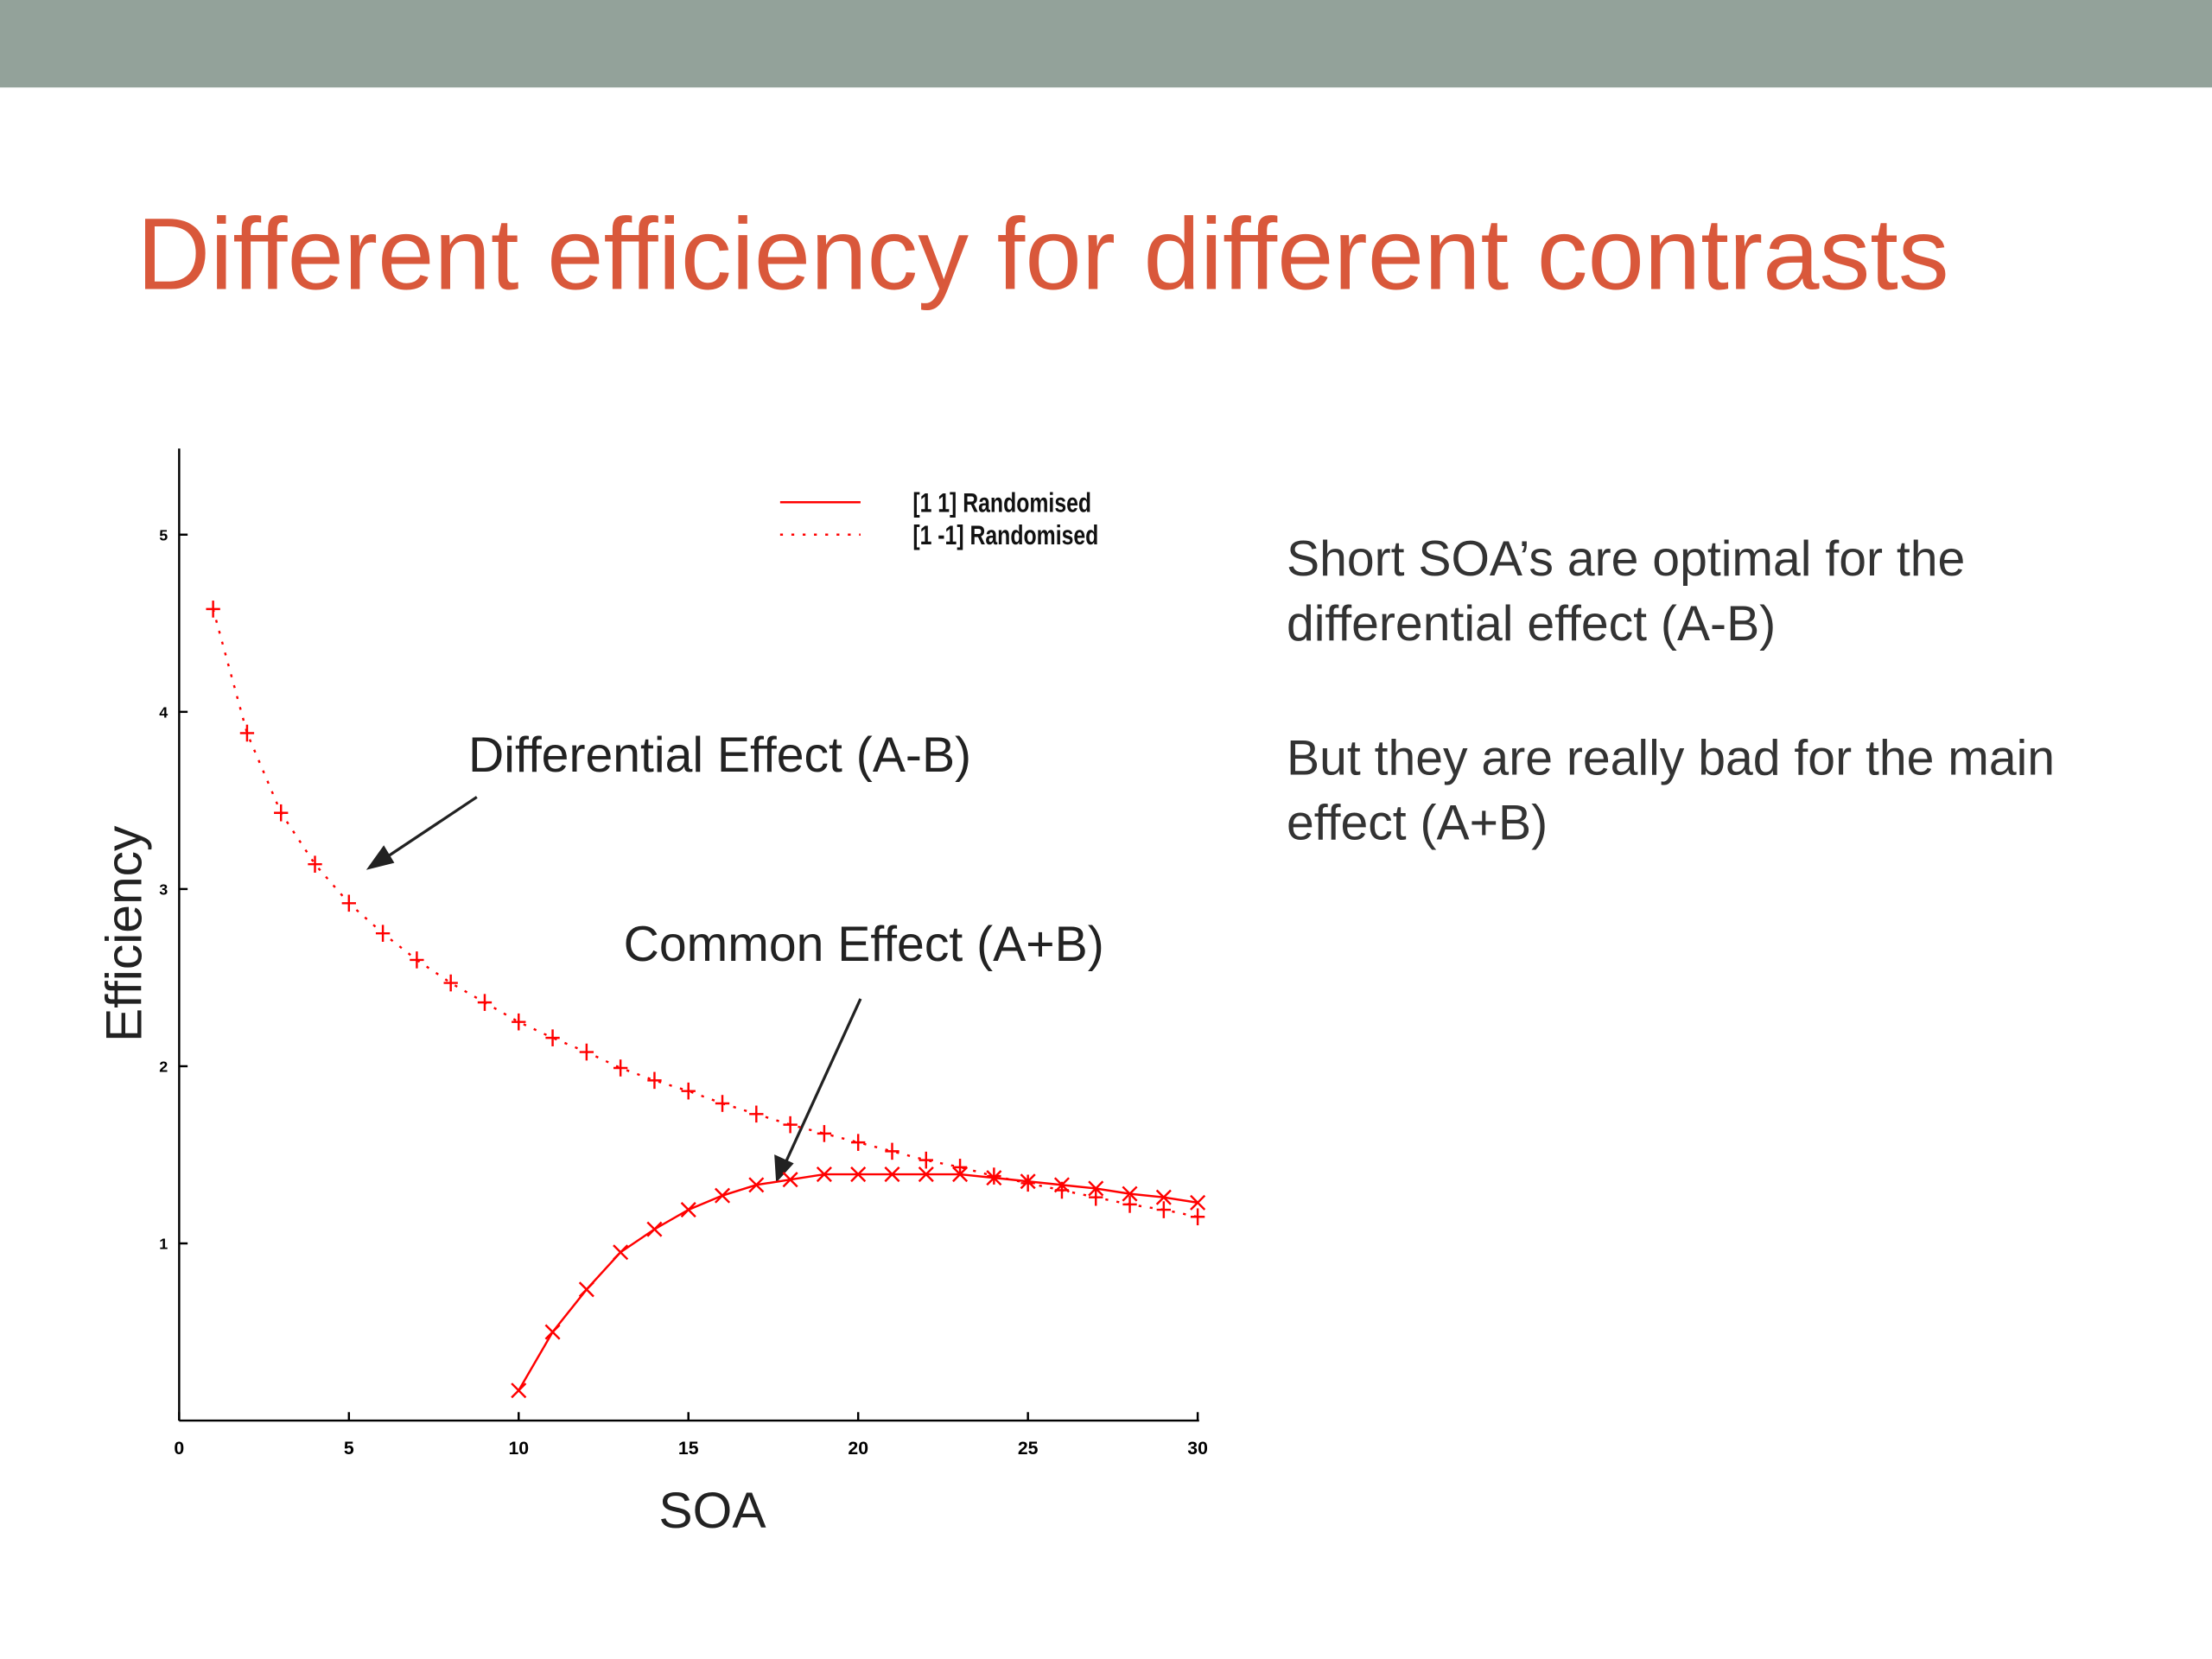 The height and width of the screenshot is (1659, 2212). What do you see at coordinates (349, 1449) in the screenshot?
I see `x-tick-label: 5` at bounding box center [349, 1449].